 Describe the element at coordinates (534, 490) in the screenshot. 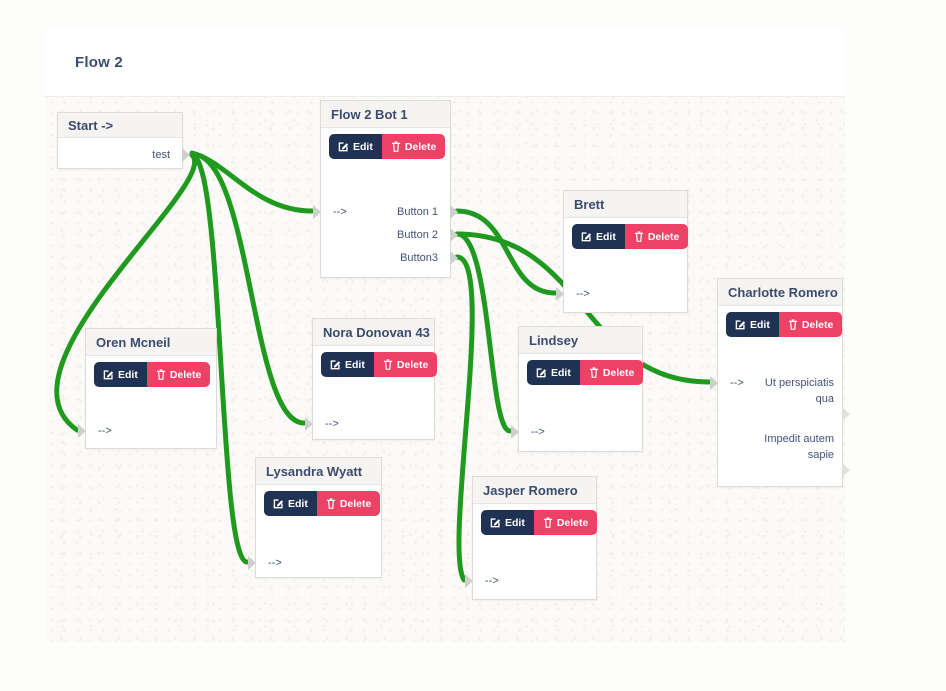

I see `node-title: Jasper Romero` at that location.